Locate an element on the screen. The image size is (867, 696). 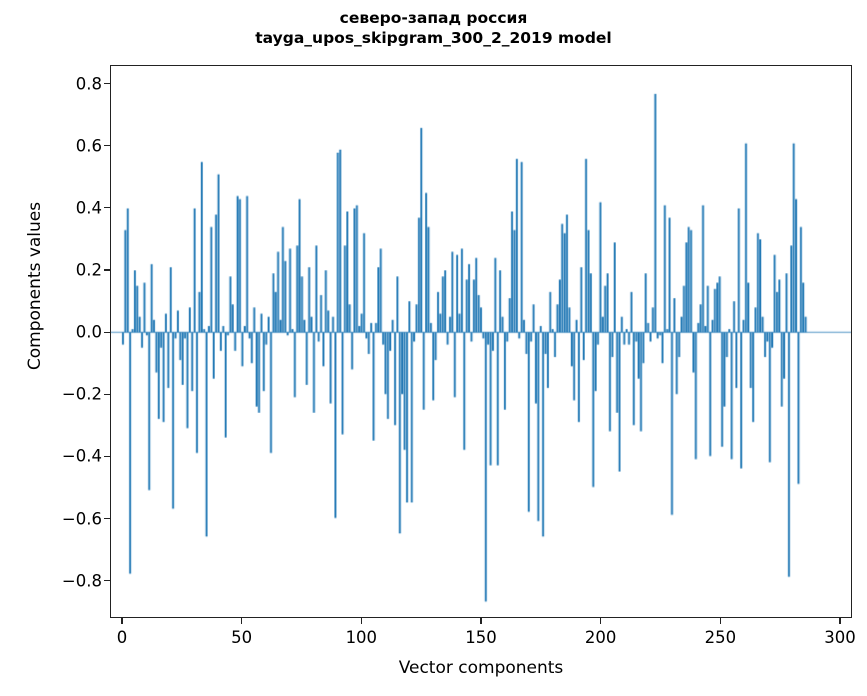
y-tick-label: 0.0 is located at coordinates (88, 332).